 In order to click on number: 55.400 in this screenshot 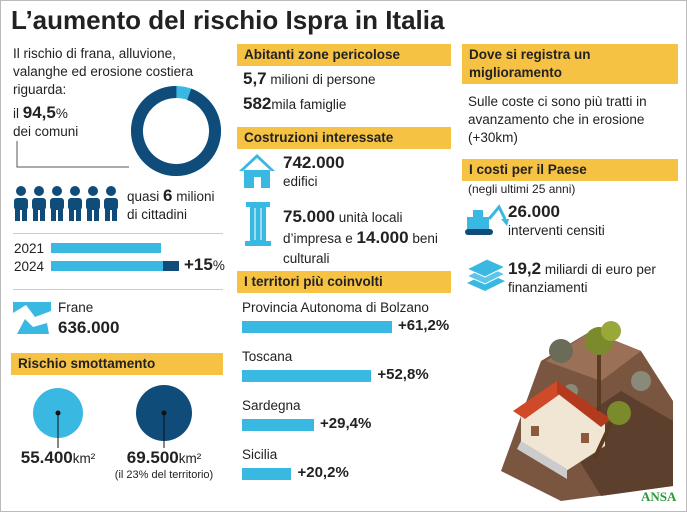, I will do `click(46, 457)`.